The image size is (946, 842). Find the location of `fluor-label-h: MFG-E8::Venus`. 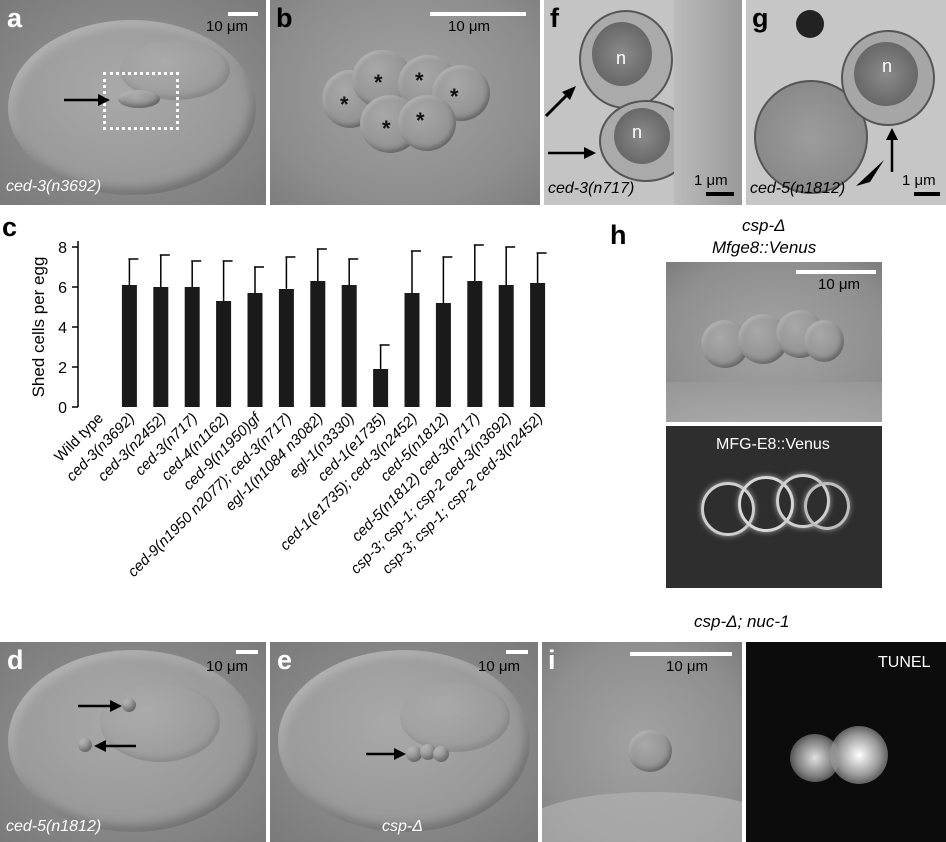

fluor-label-h: MFG-E8::Venus is located at coordinates (773, 444).